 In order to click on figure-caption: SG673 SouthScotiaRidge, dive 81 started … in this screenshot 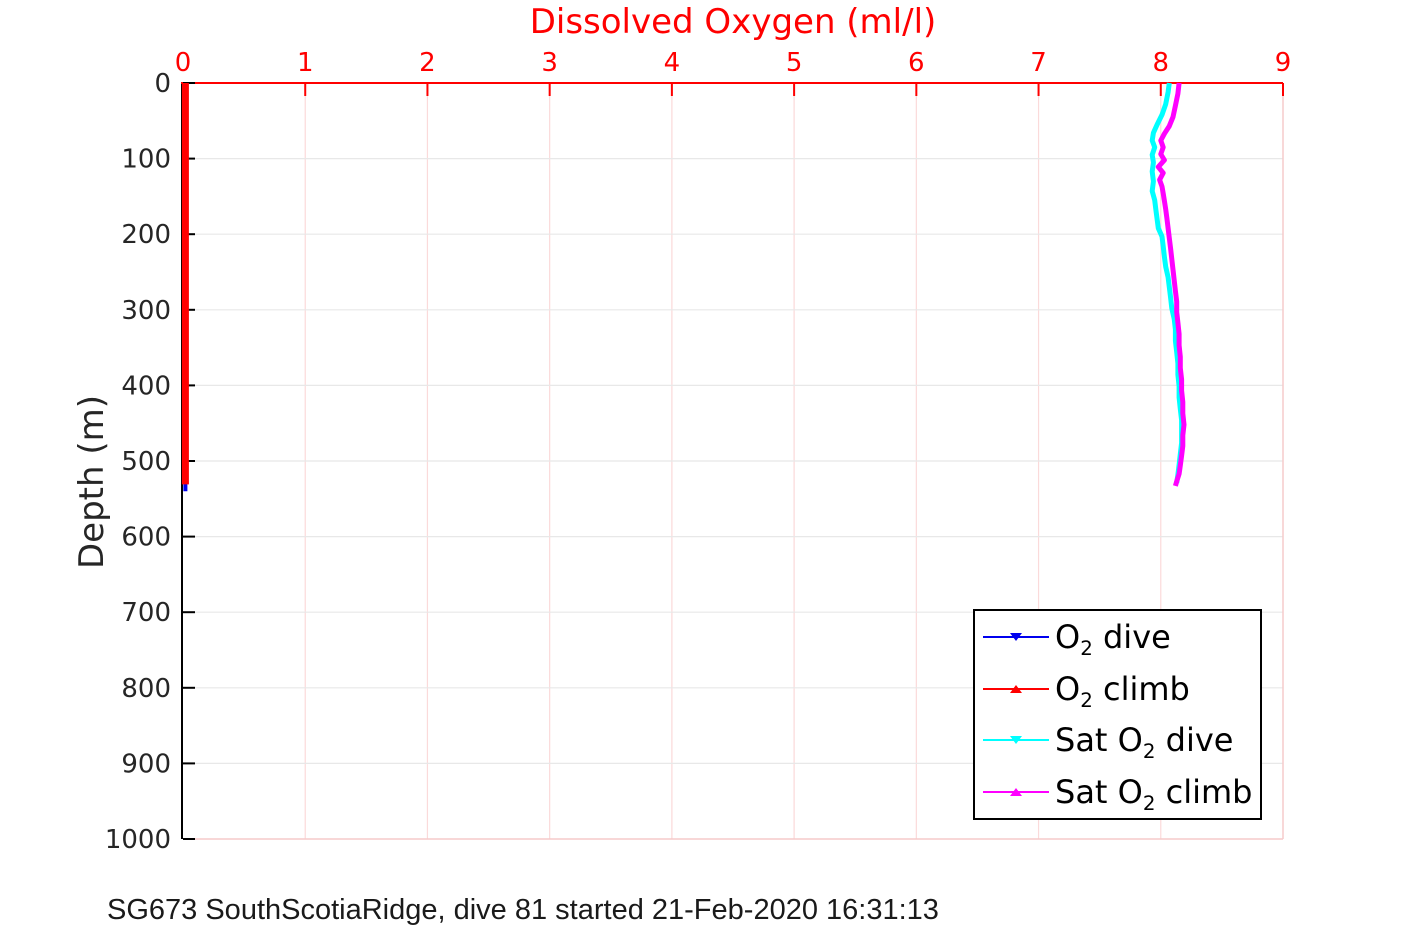, I will do `click(523, 910)`.